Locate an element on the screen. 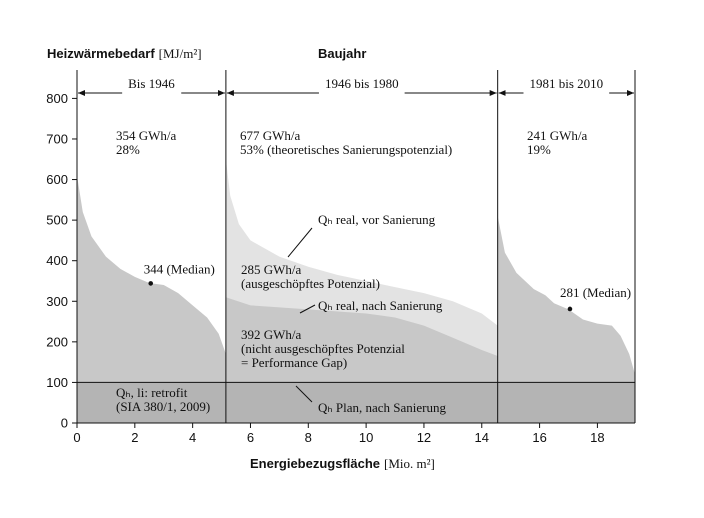  annotation: 241 GWh/a is located at coordinates (557, 135).